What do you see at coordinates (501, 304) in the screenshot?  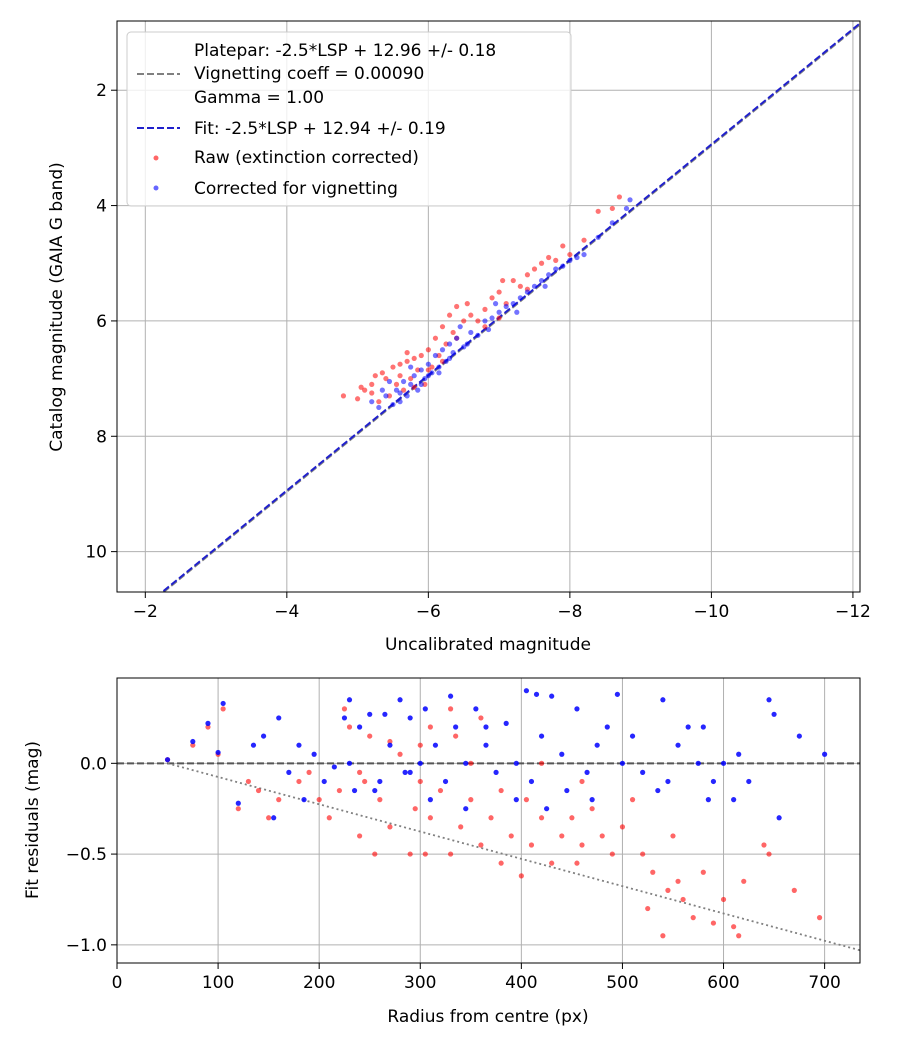 I see `calibration-series-corrected` at bounding box center [501, 304].